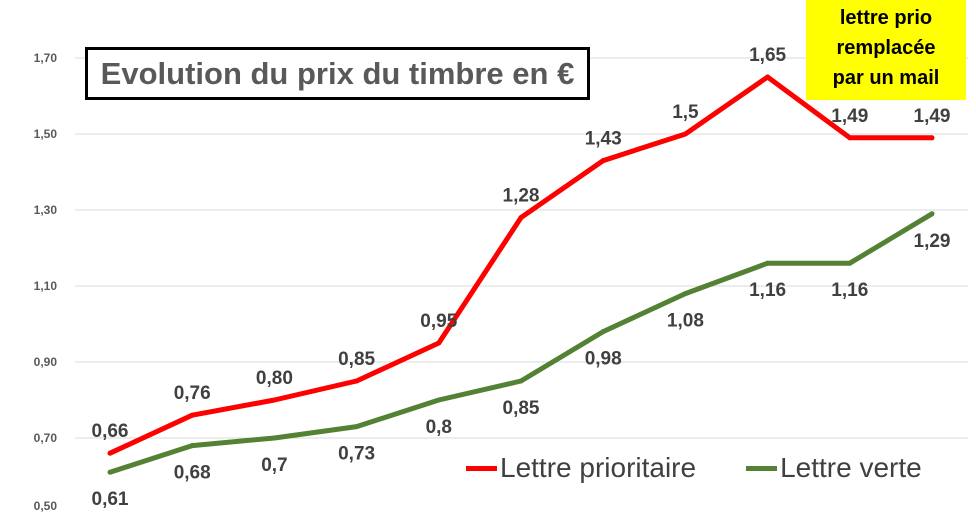 Image resolution: width=976 pixels, height=512 pixels. Describe the element at coordinates (46, 505) in the screenshot. I see `y-tick-label: 0,50` at that location.